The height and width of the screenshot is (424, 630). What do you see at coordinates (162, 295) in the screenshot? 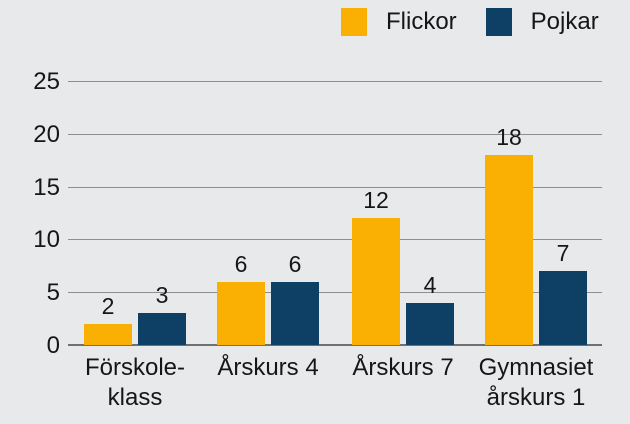
I see `bar-value-label: 3` at bounding box center [162, 295].